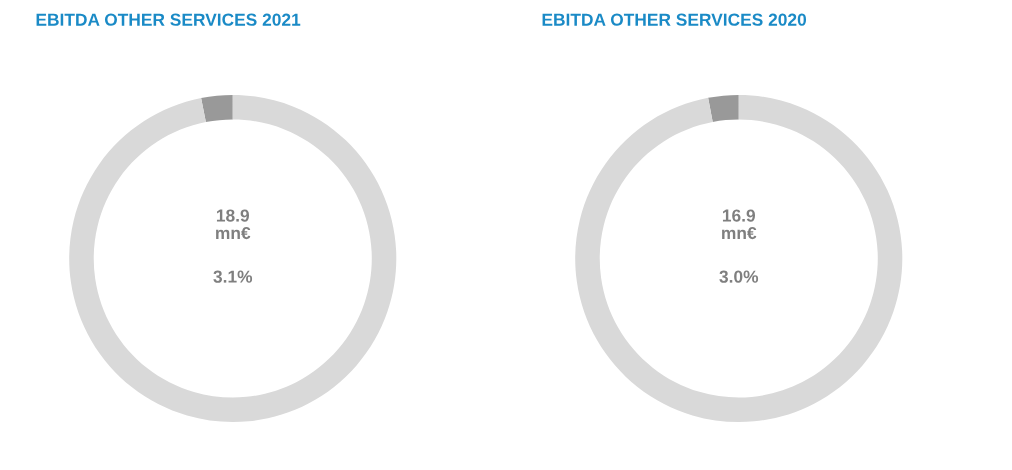 This screenshot has height=470, width=1012. What do you see at coordinates (739, 224) in the screenshot?
I see `text: 16.9 mn€` at bounding box center [739, 224].